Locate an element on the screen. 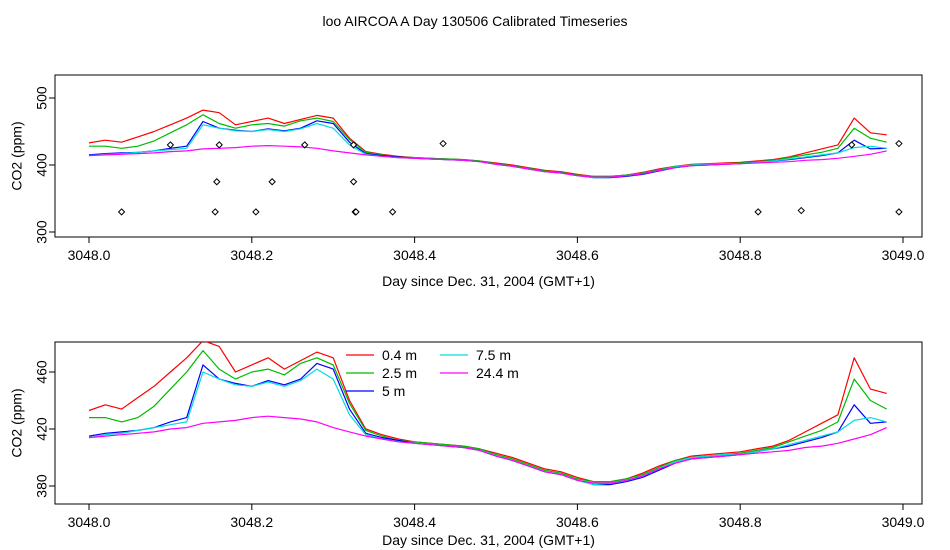  legend-label: 5 m is located at coordinates (393, 391).